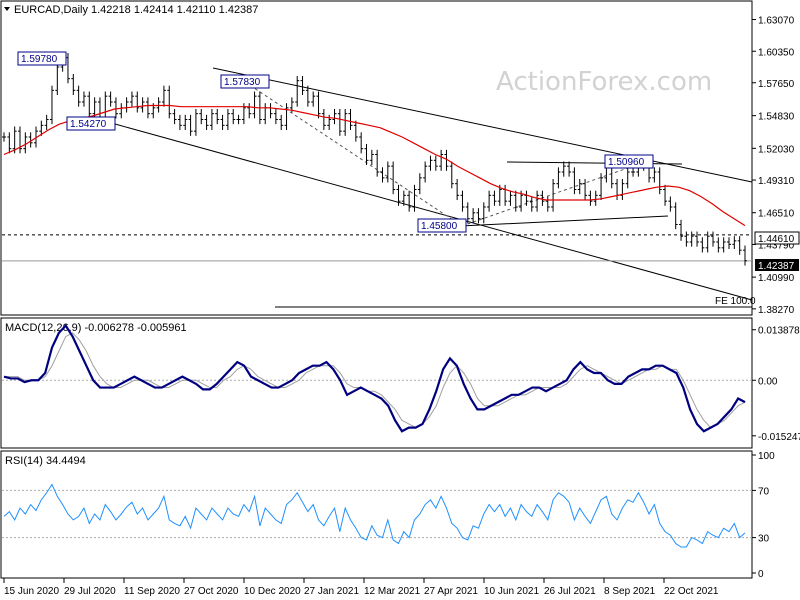  Describe the element at coordinates (242, 82) in the screenshot. I see `svg-text: 1.57830` at that location.